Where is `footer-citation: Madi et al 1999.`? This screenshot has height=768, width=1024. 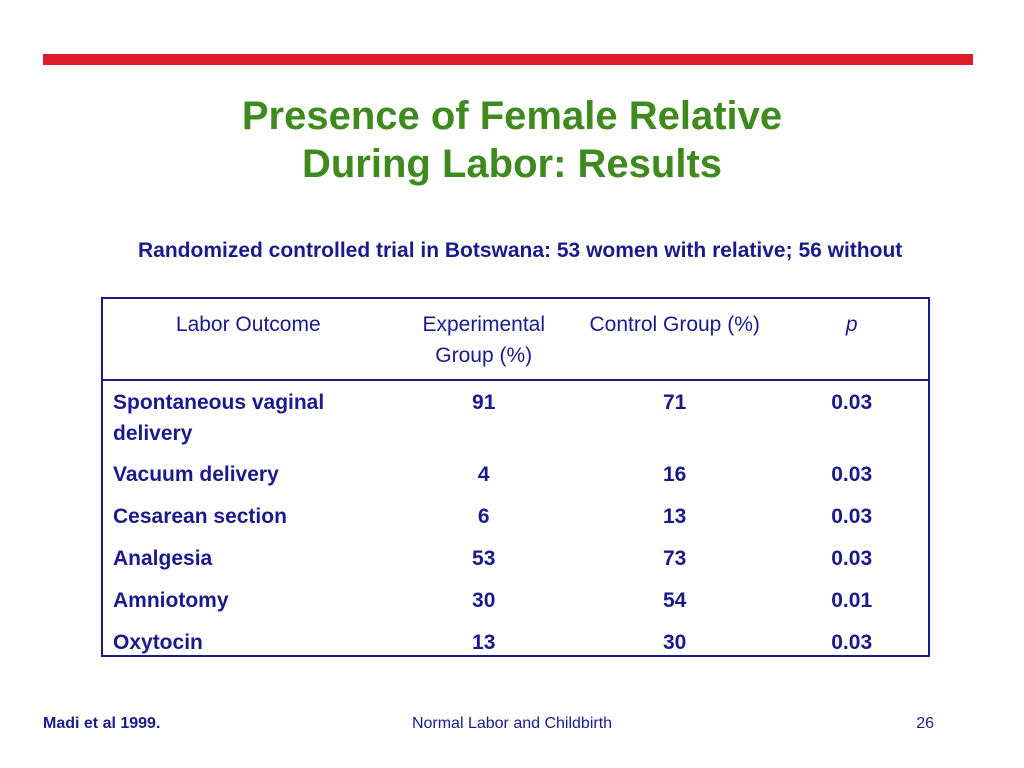
footer-citation: Madi et al 1999. is located at coordinates (102, 723).